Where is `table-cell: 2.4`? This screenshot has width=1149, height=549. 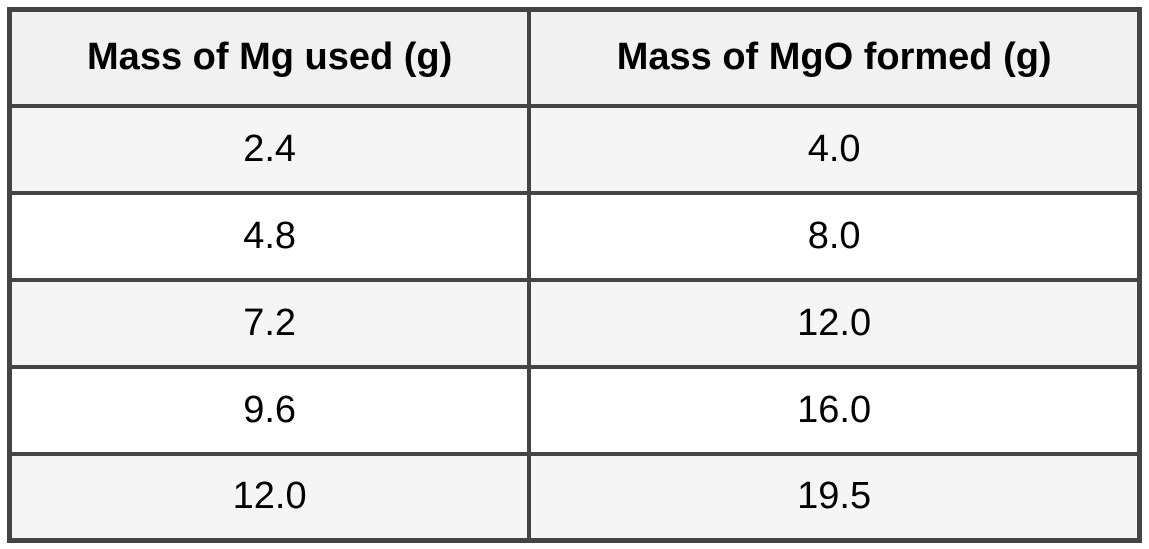
table-cell: 2.4 is located at coordinates (269, 149).